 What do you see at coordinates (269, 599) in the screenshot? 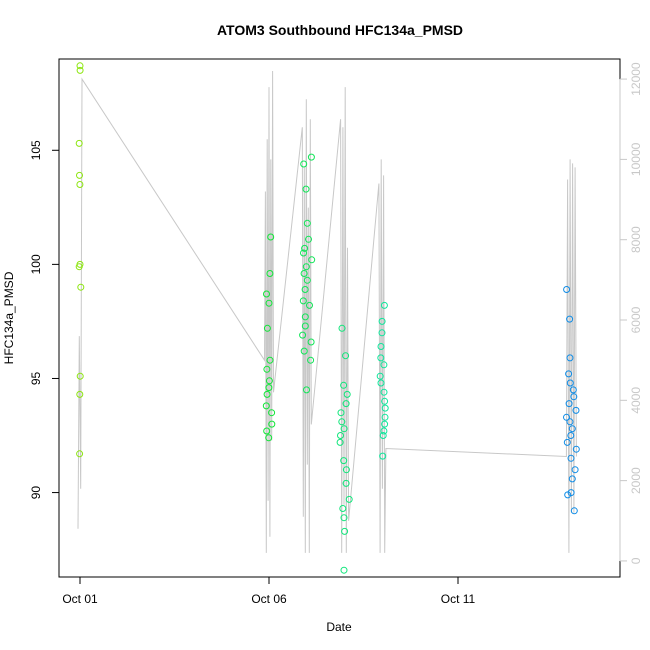
I see `x-tick-label: Oct 06` at bounding box center [269, 599].